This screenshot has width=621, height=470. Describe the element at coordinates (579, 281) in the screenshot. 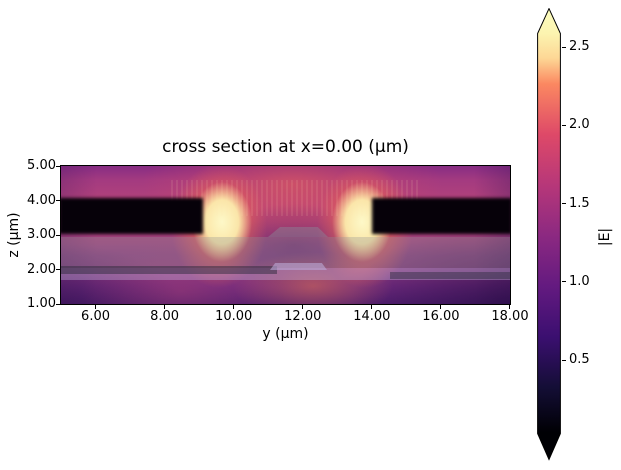

I see `colorbar-tick-label: 1.0` at that location.